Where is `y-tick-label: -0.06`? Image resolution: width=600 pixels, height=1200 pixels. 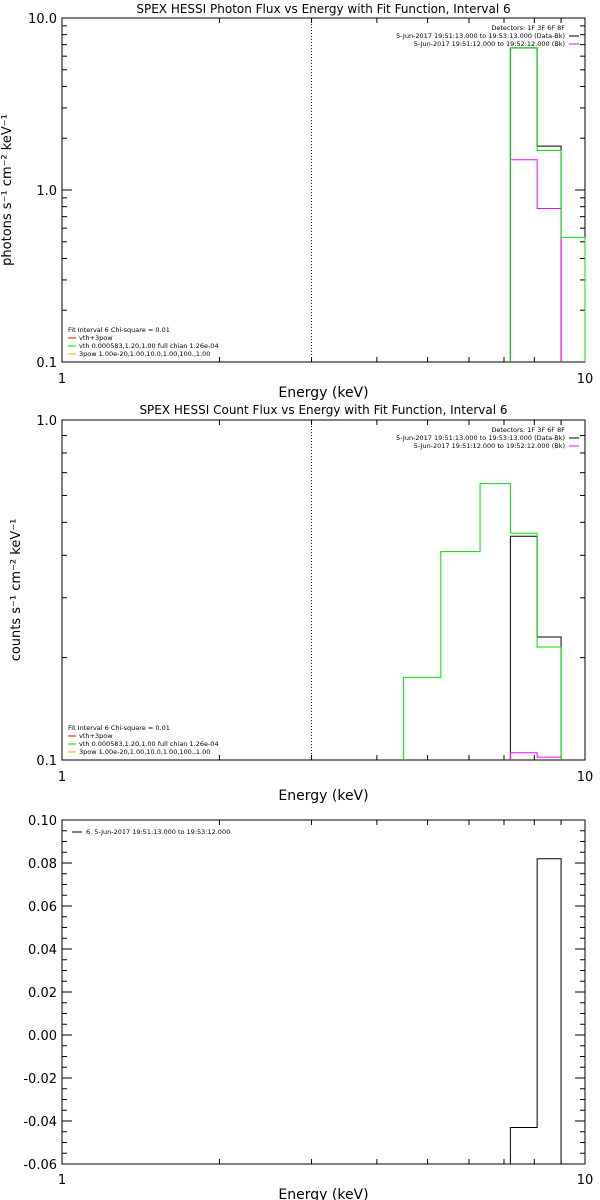
y-tick-label: -0.06 is located at coordinates (40, 1165).